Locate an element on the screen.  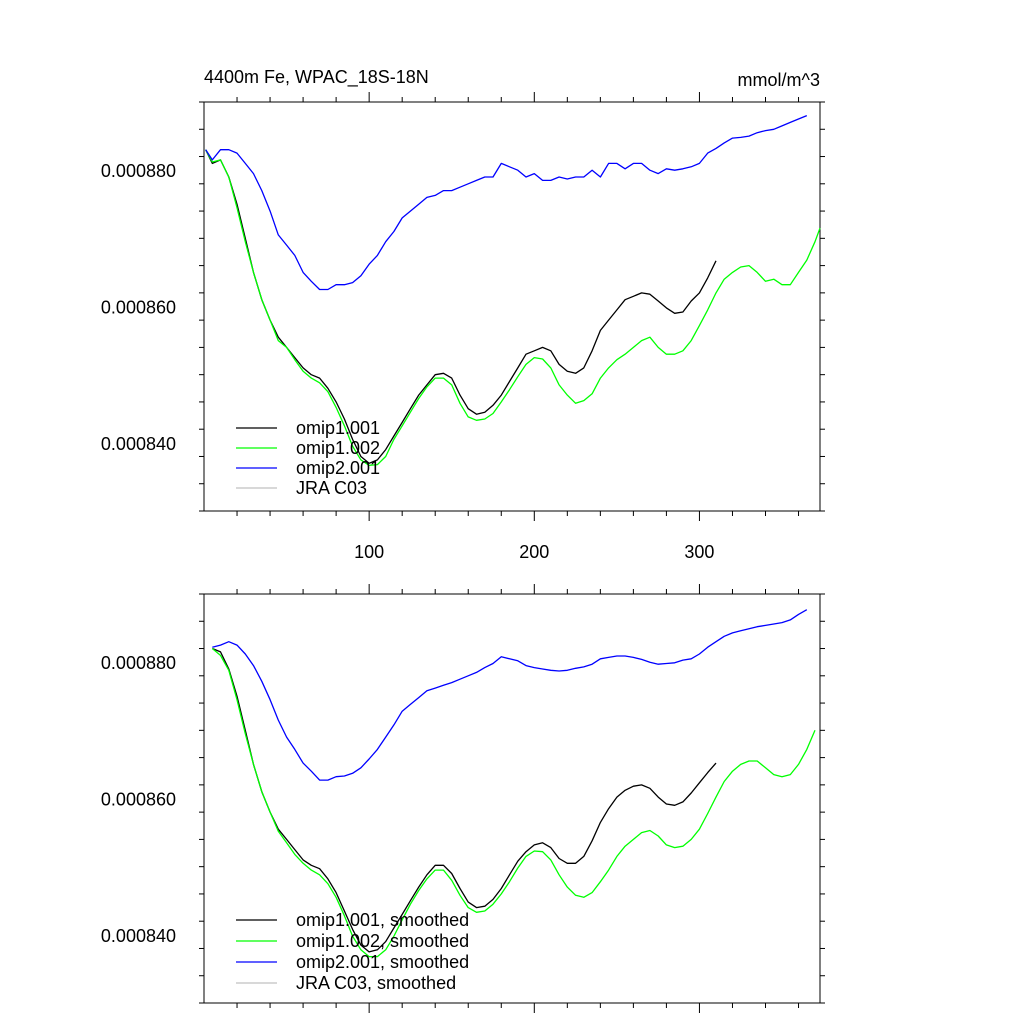
units-label: mmol/m^3 is located at coordinates (779, 80).